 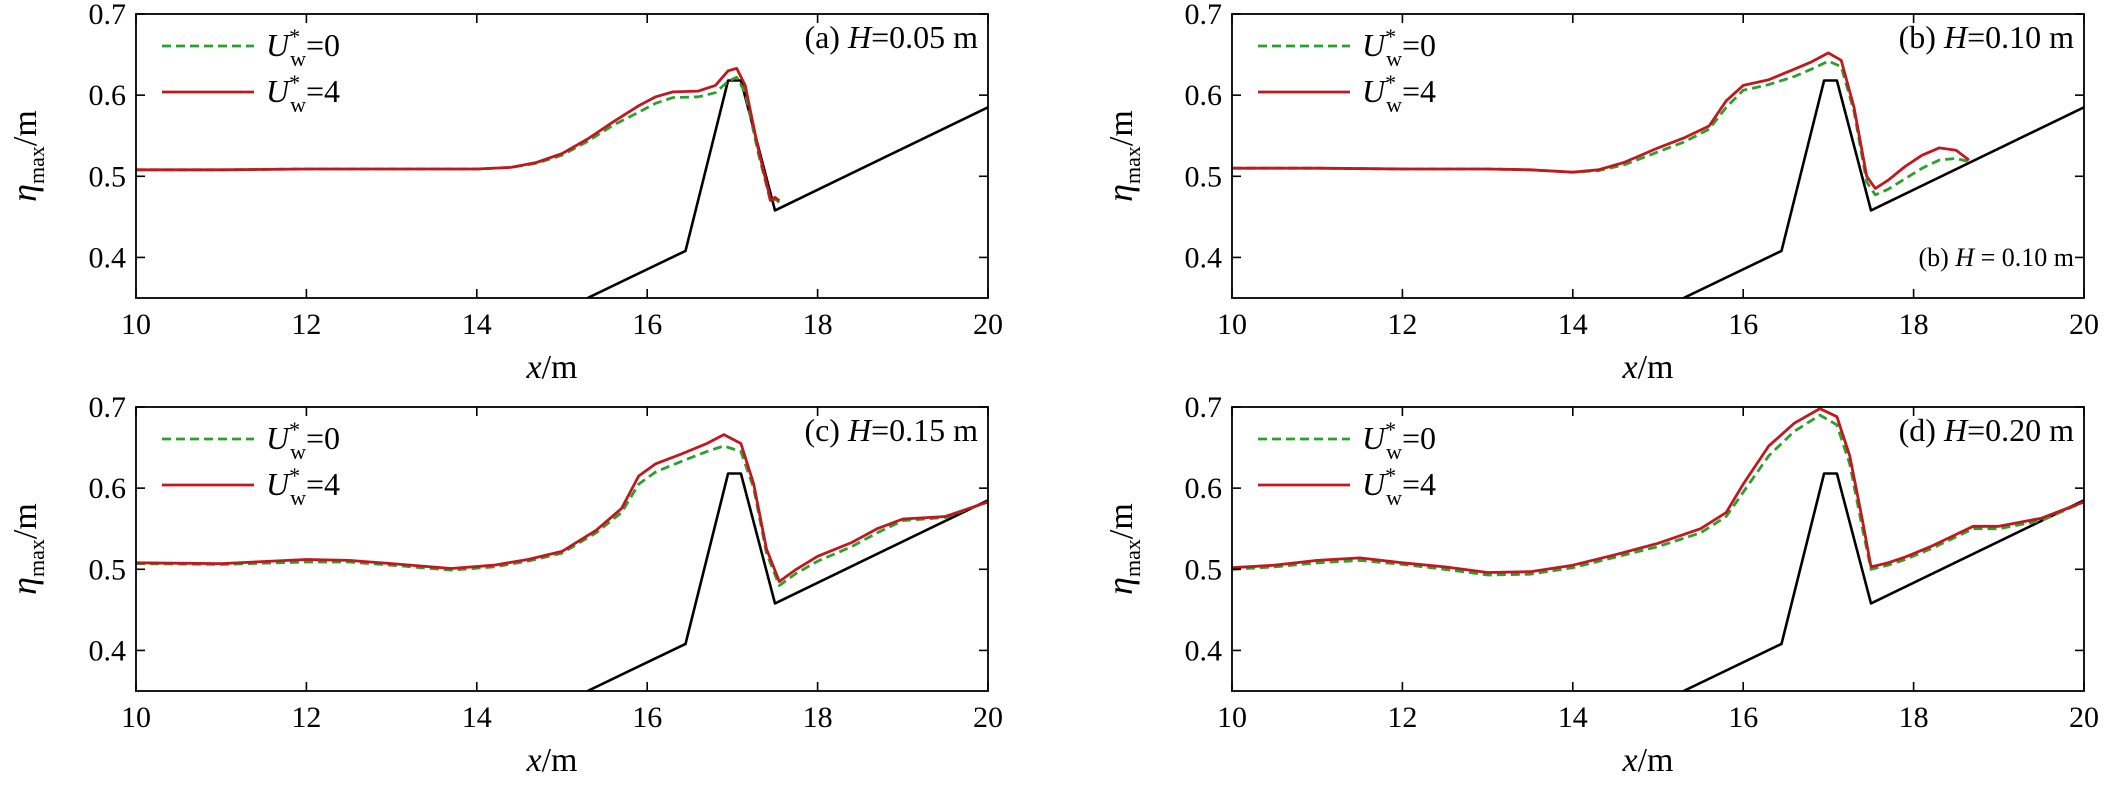 What do you see at coordinates (891, 430) in the screenshot?
I see `panel-title: (c) H=0.15 m` at bounding box center [891, 430].